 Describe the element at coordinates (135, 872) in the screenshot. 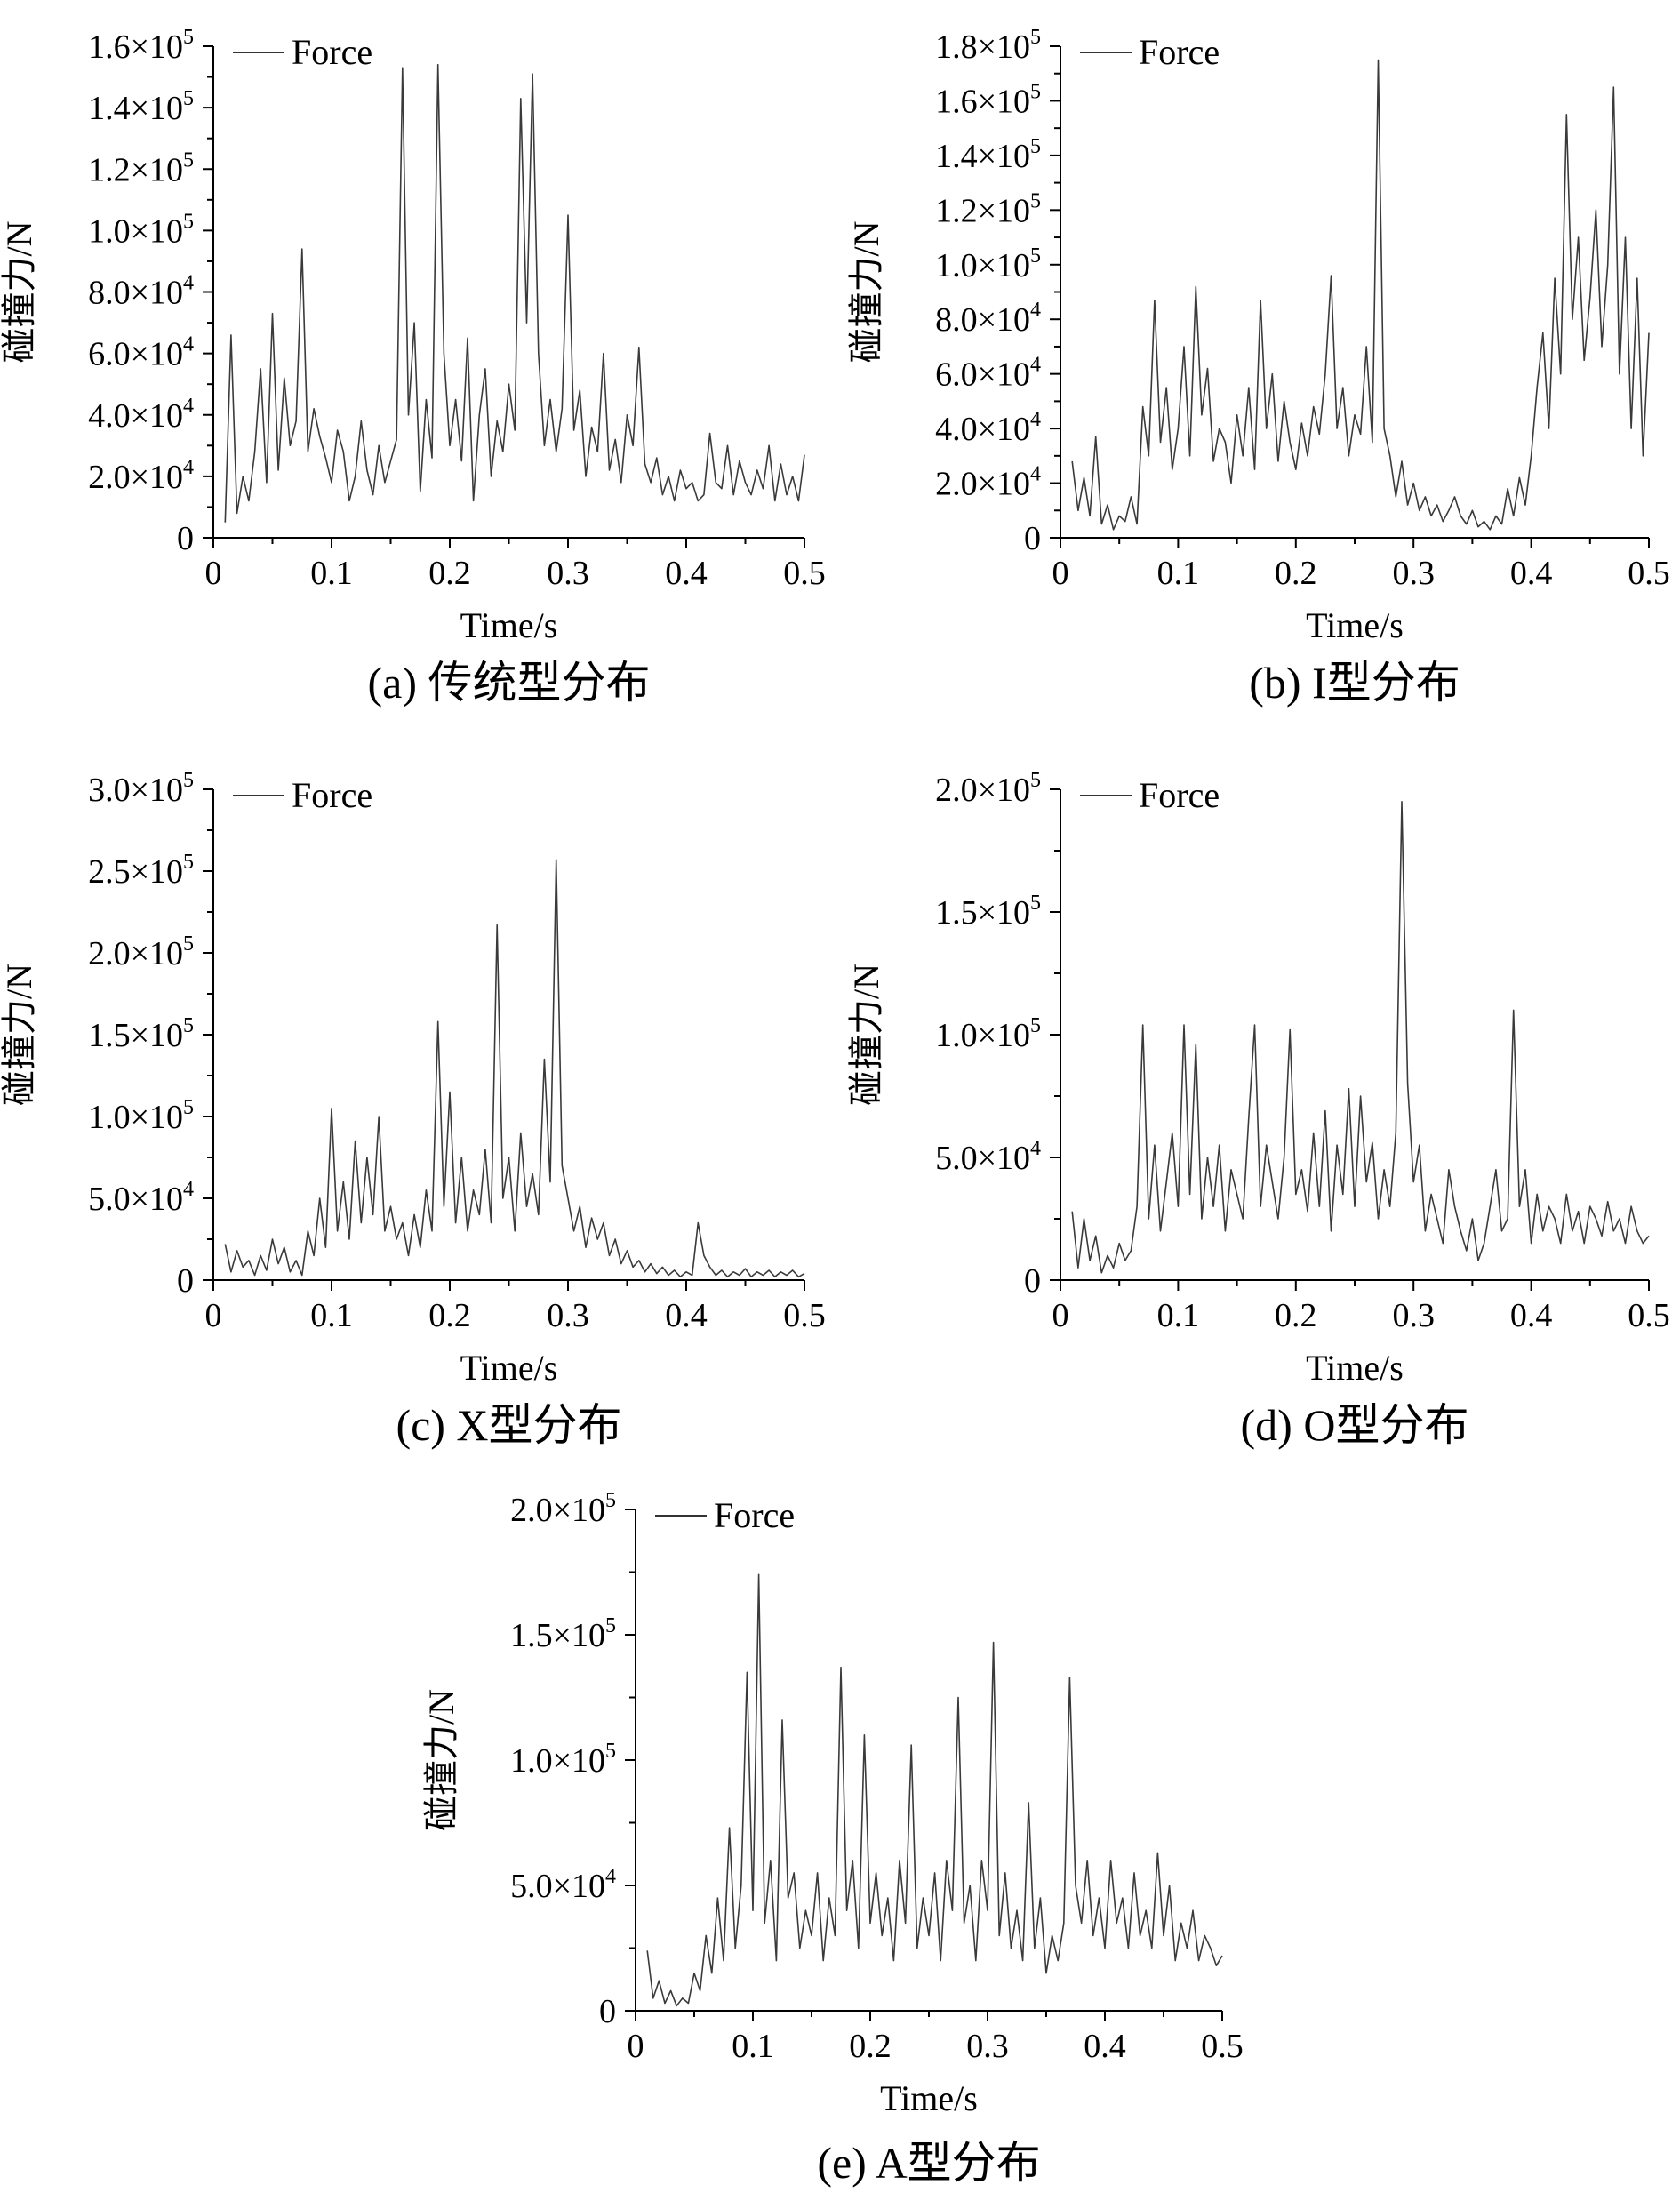

I see `y-tick-mantissa: 2.5×10` at that location.